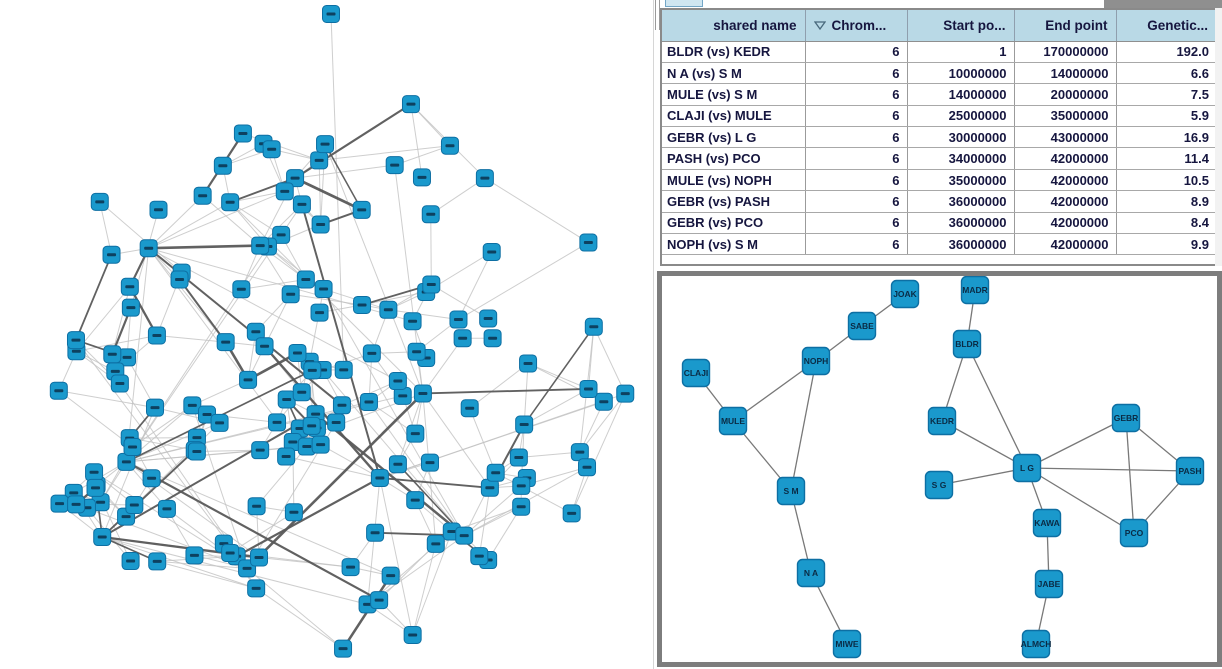 The height and width of the screenshot is (669, 1222). I want to click on table-row: N A (vs) S M 6 10000000 14000000 6.6, so click(939, 73).